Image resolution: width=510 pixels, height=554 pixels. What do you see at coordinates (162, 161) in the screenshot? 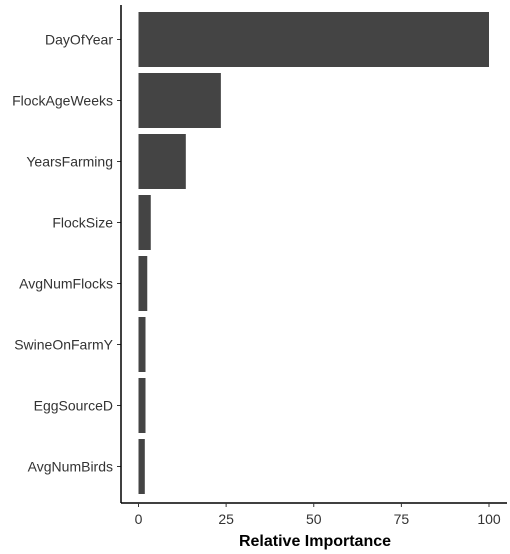
I see `bar-YearsFarming` at bounding box center [162, 161].